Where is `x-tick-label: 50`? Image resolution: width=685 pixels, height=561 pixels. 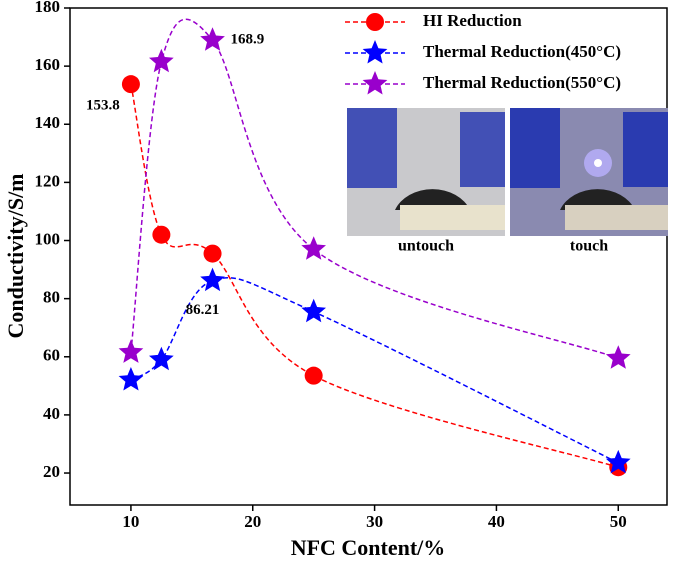 x-tick-label: 50 is located at coordinates (618, 521).